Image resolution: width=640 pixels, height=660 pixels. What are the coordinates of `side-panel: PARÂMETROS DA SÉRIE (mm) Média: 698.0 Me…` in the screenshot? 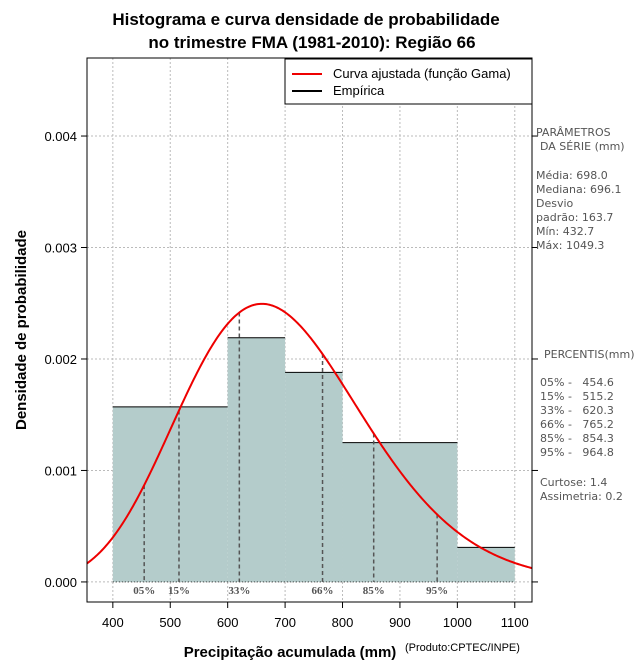 It's located at (585, 314).